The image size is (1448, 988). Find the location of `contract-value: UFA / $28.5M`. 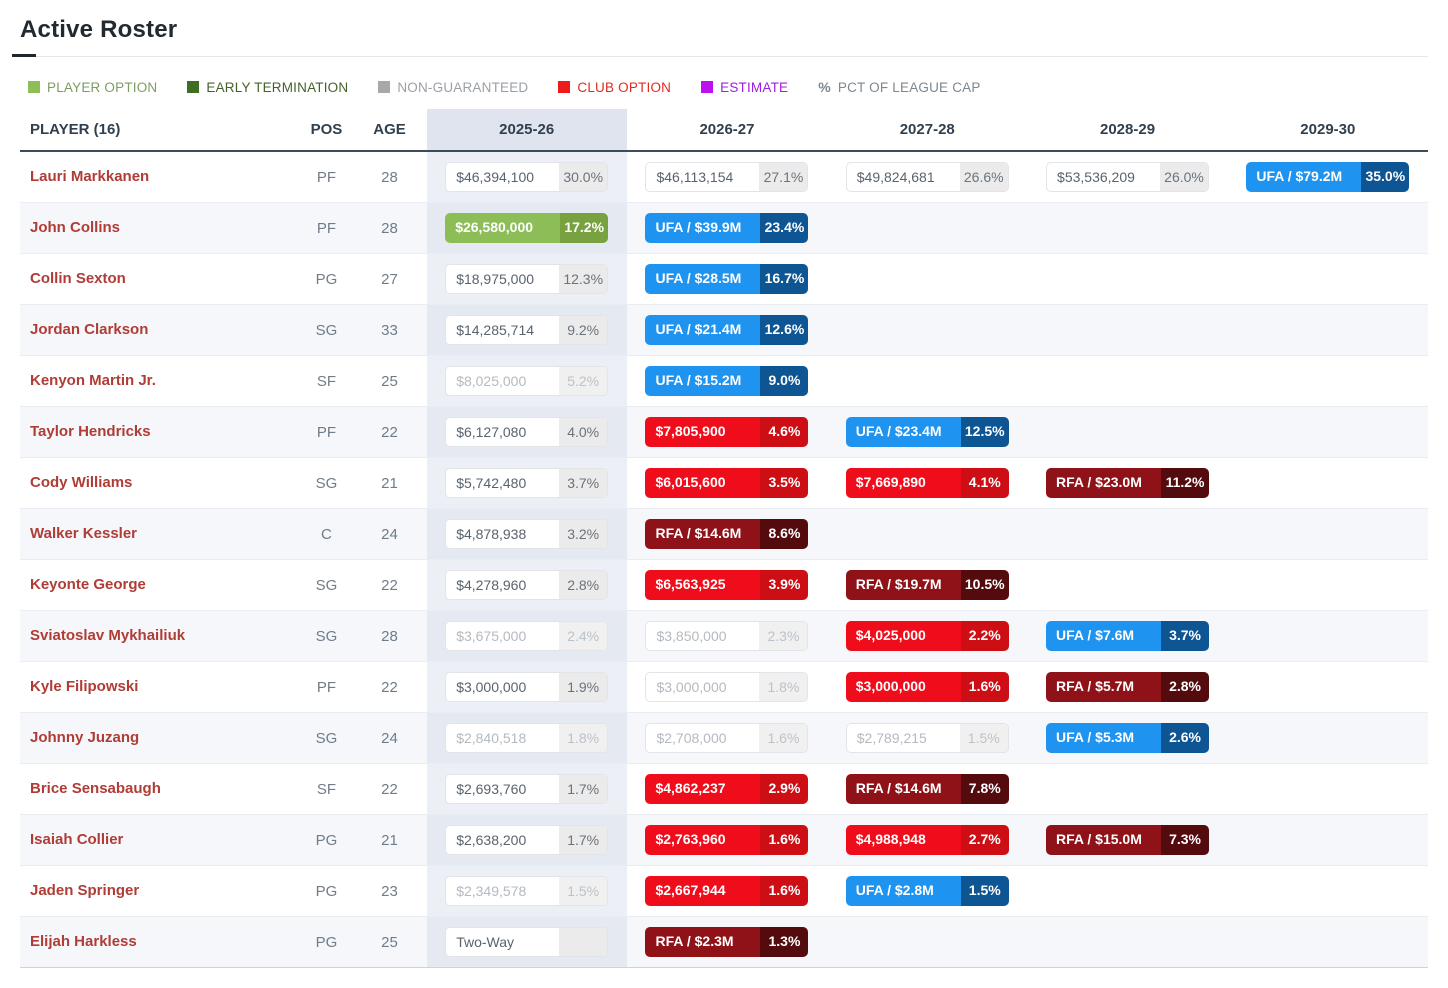

contract-value: UFA / $28.5M is located at coordinates (703, 279).